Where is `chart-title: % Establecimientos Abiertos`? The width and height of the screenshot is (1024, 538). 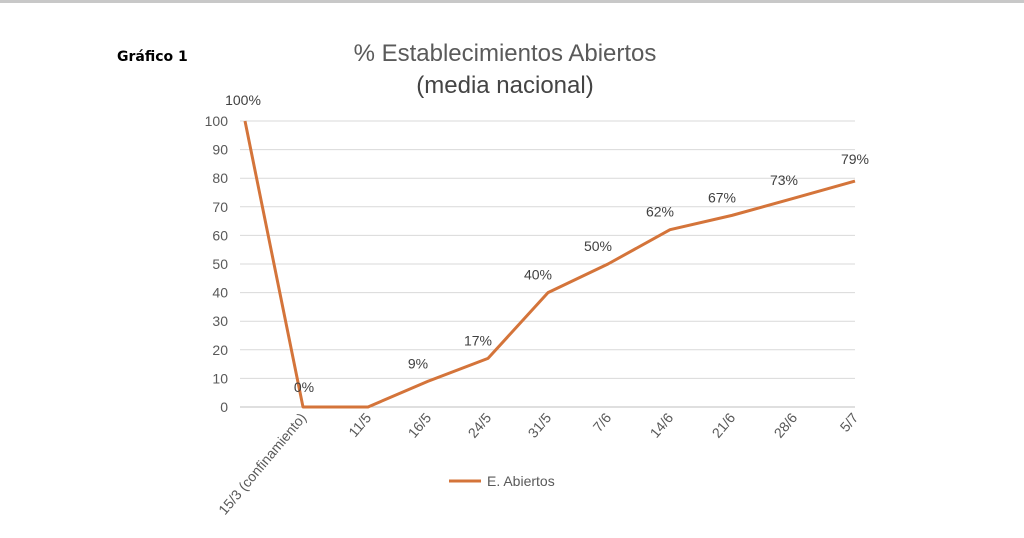
chart-title: % Establecimientos Abiertos is located at coordinates (505, 53).